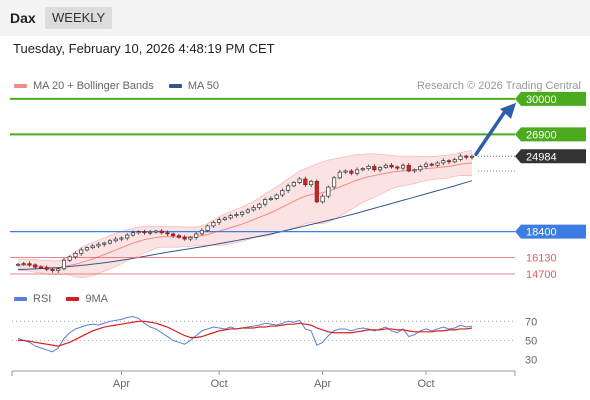 This screenshot has width=590, height=400. Describe the element at coordinates (203, 86) in the screenshot. I see `legend-label: MA 50` at that location.